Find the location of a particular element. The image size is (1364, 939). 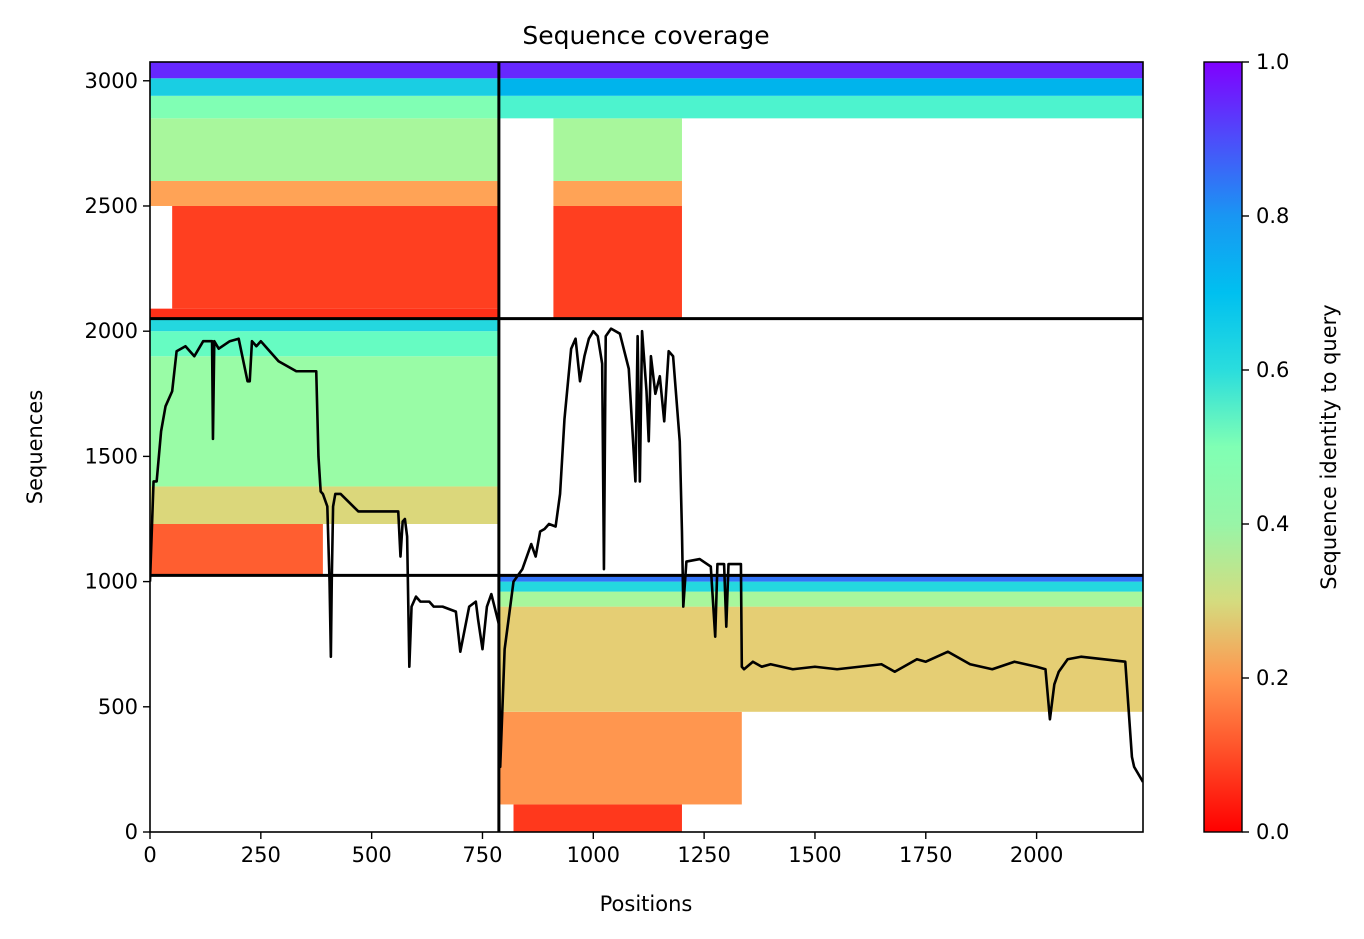

colorbar-tick-label: 0.0 is located at coordinates (1272, 832).